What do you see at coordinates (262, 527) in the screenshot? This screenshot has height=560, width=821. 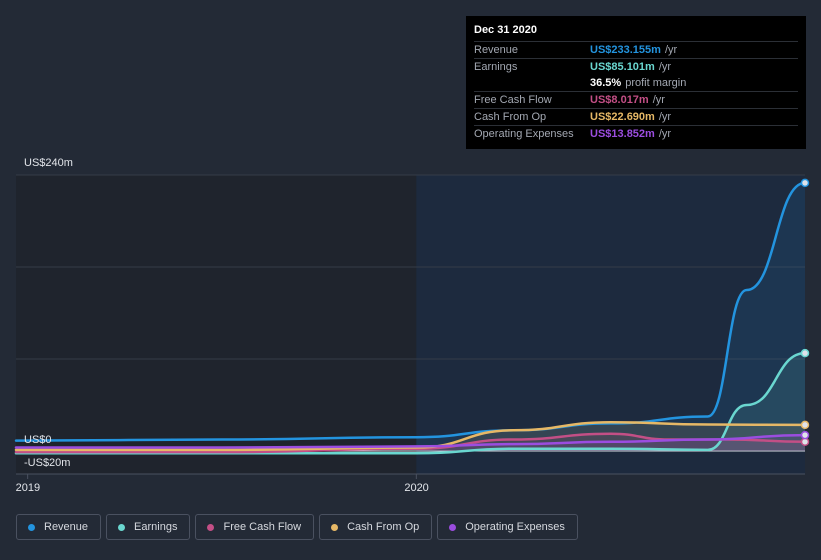 I see `legend-label: Free Cash Flow` at bounding box center [262, 527].